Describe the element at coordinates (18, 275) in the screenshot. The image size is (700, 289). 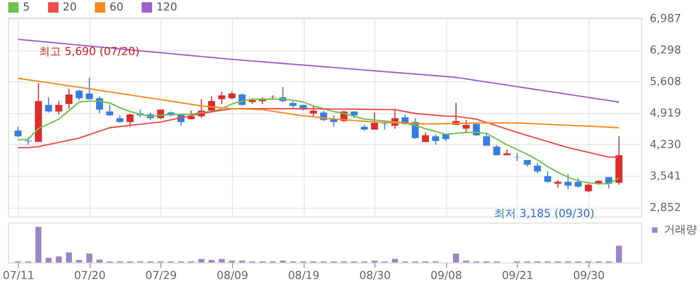
I see `x-tick-label: 07/11` at that location.